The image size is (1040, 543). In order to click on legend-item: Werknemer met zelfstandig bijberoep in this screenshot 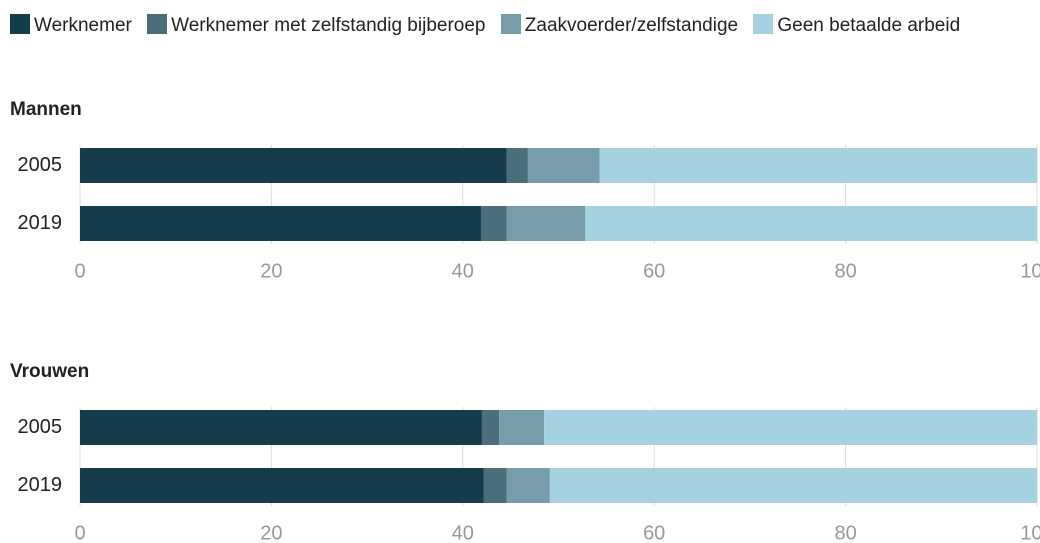, I will do `click(316, 25)`.